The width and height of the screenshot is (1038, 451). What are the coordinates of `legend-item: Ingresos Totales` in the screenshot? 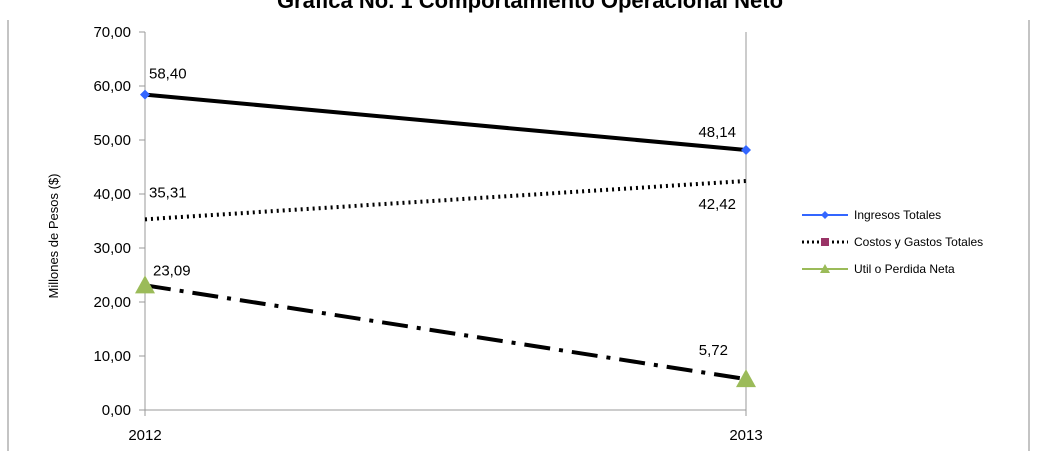 It's located at (871, 215).